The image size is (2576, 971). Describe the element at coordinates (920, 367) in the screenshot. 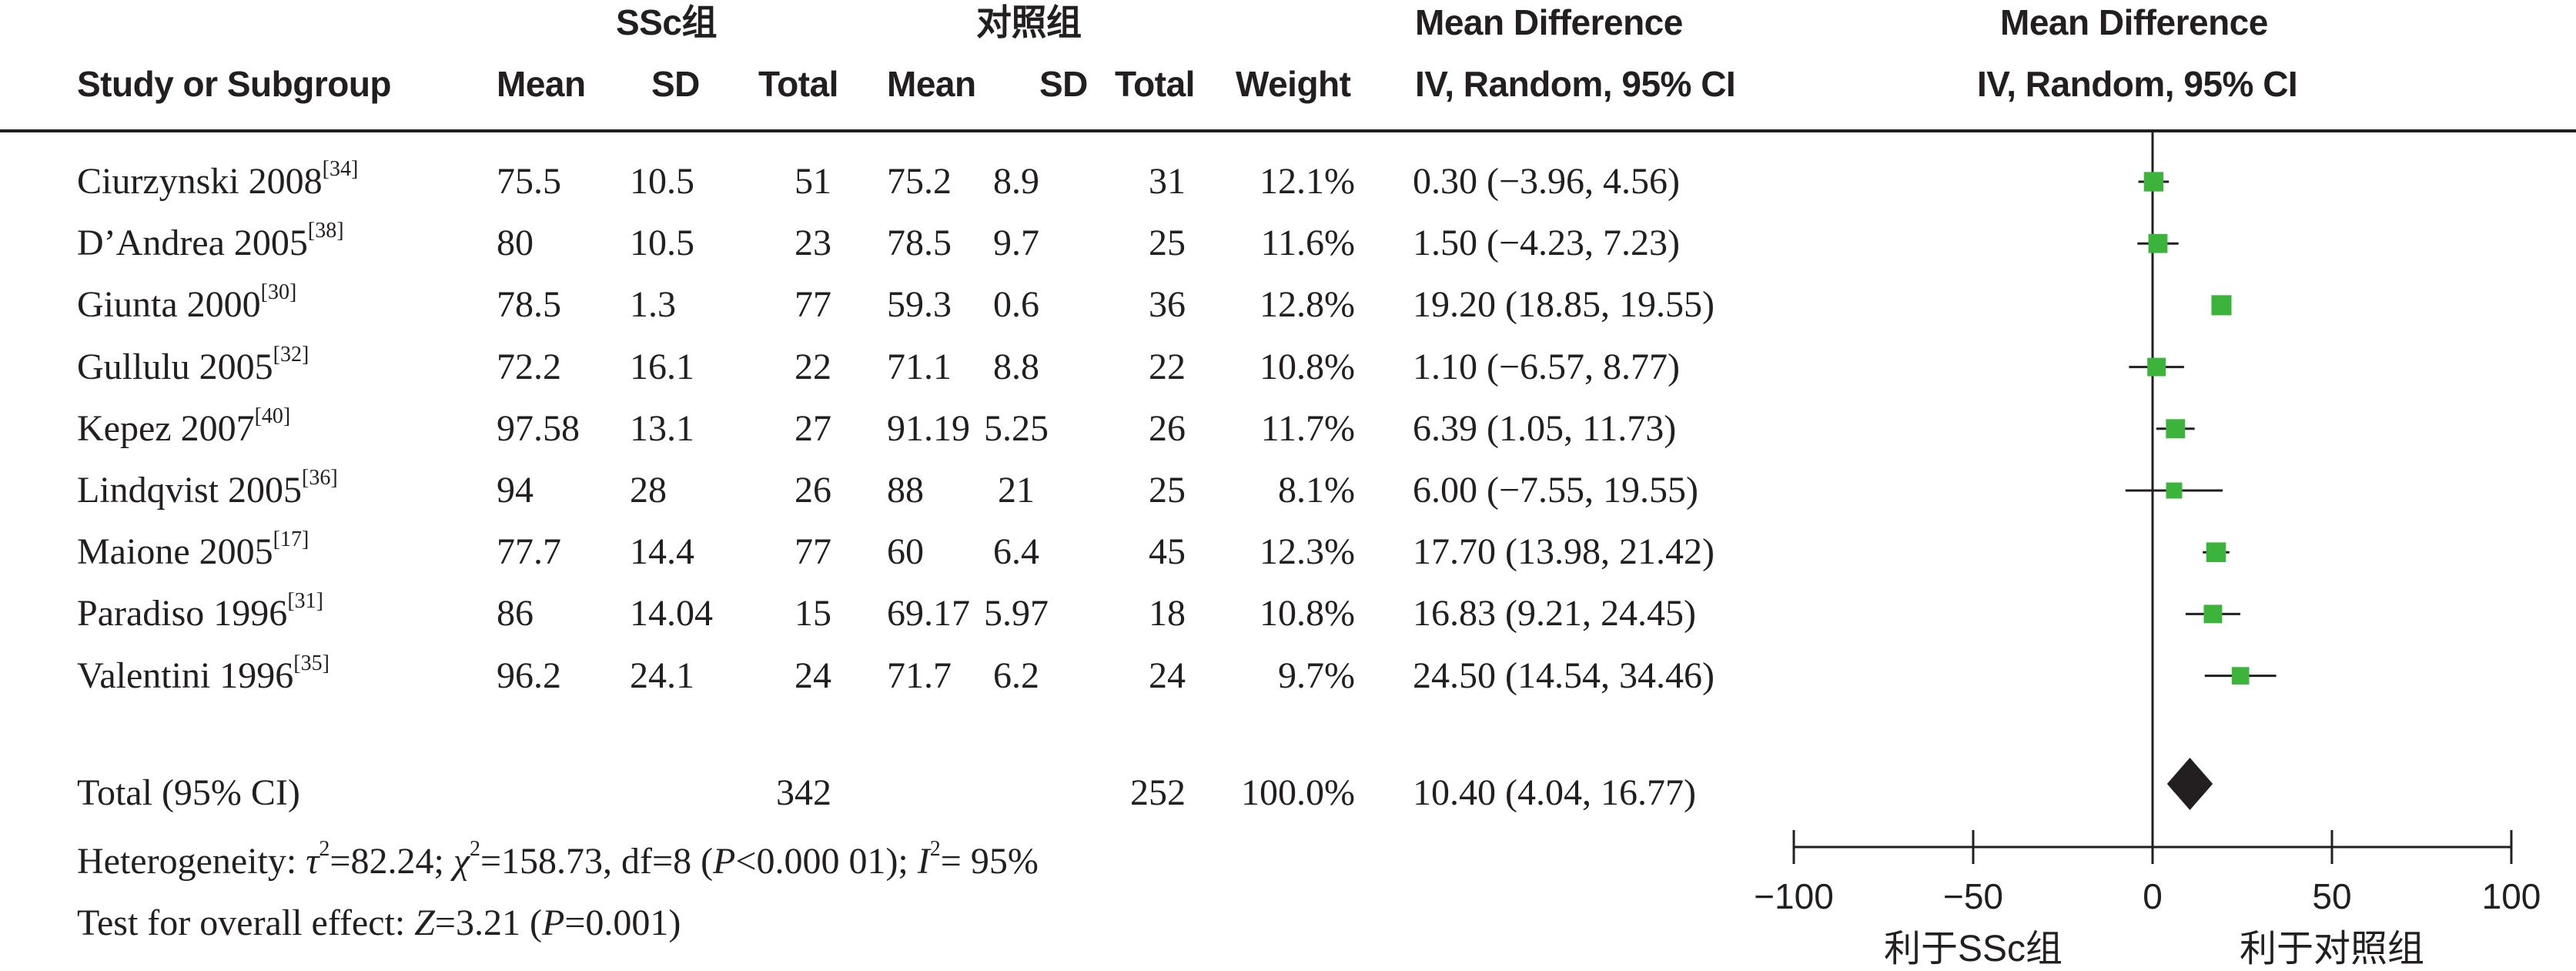

I see `cell-mean2: 71.1` at that location.